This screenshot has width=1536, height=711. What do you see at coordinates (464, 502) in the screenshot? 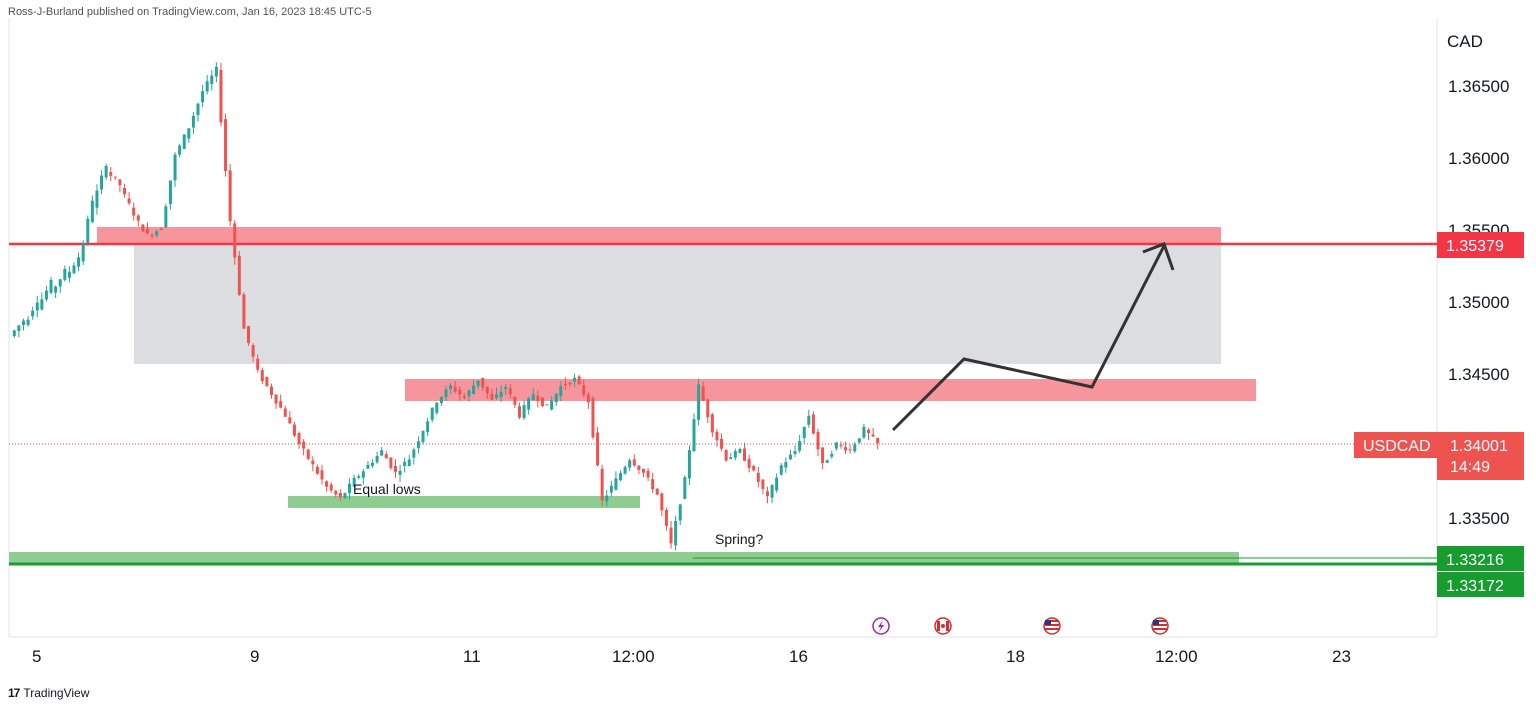
I see `equal-lows-zone` at bounding box center [464, 502].